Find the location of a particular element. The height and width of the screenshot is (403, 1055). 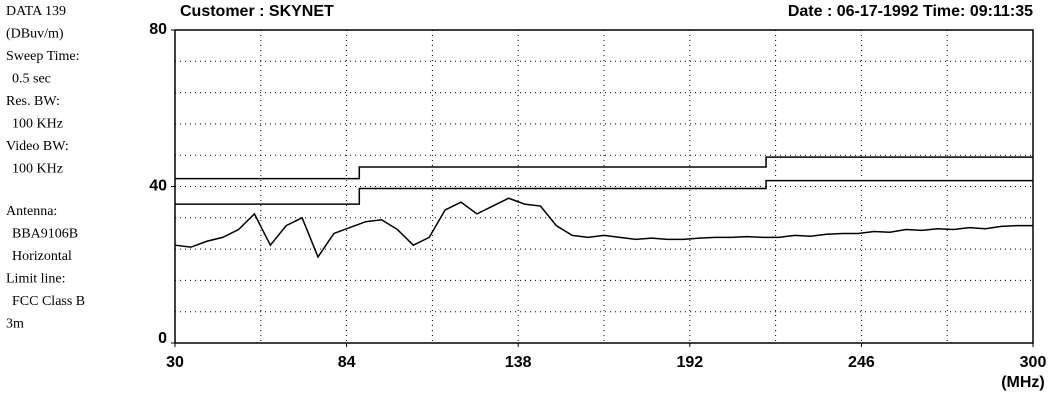

x-tick-label: 138 is located at coordinates (518, 362).